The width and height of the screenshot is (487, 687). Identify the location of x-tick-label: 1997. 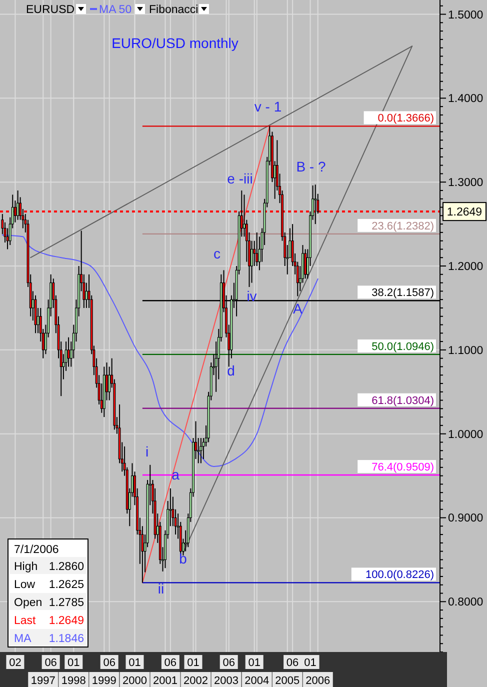
(43, 681).